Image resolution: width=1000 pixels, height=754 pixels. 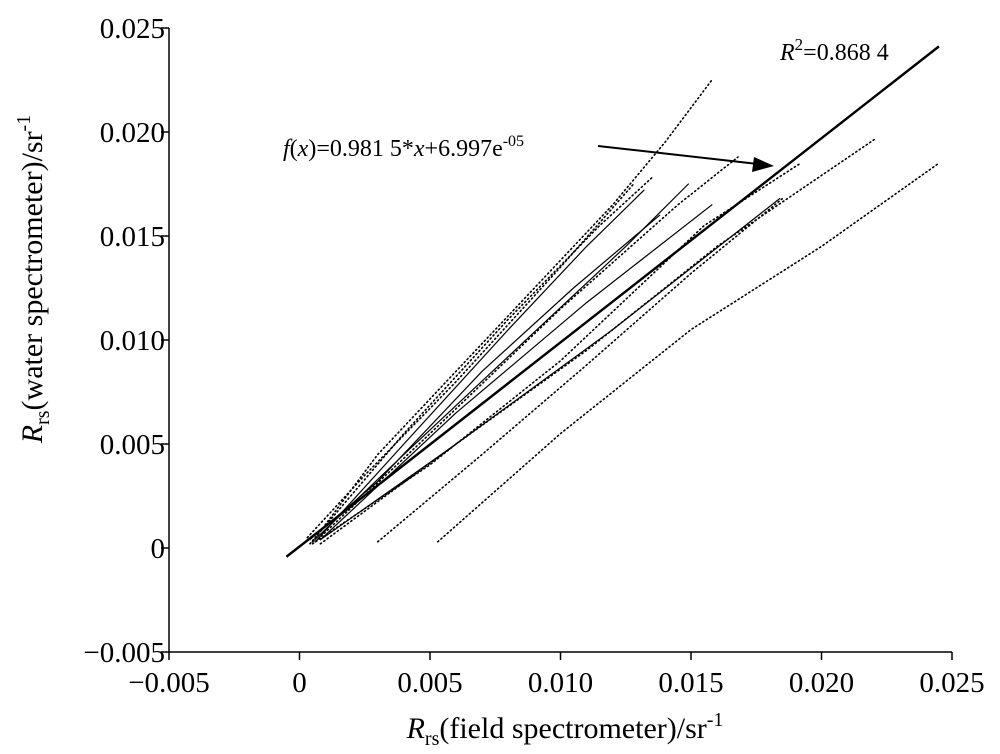 What do you see at coordinates (158, 549) in the screenshot?
I see `y-tick-label: 0` at bounding box center [158, 549].